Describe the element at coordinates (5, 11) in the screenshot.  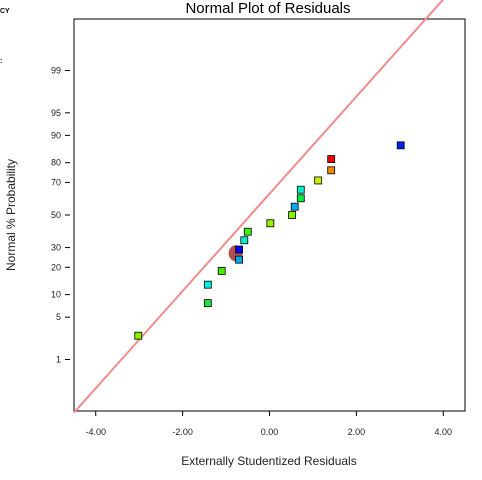
I see `side-label-top: CY` at that location.